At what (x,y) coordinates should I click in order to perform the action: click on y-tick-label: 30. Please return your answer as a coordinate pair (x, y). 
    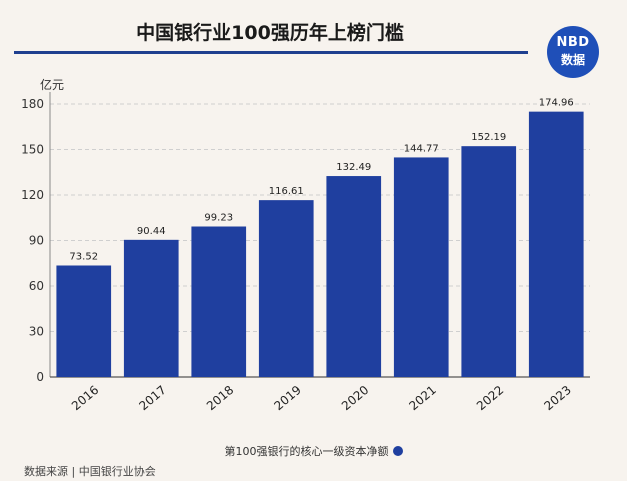
    Looking at the image, I should click on (36, 332).